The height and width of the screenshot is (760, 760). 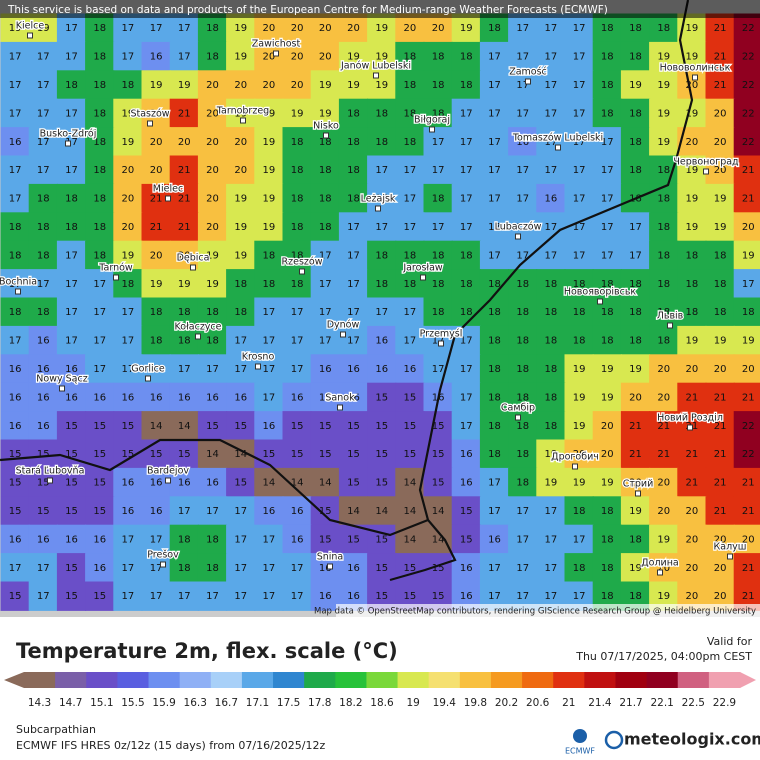 What do you see at coordinates (575, 457) in the screenshot?
I see `city-label: Дрогобич` at bounding box center [575, 457].